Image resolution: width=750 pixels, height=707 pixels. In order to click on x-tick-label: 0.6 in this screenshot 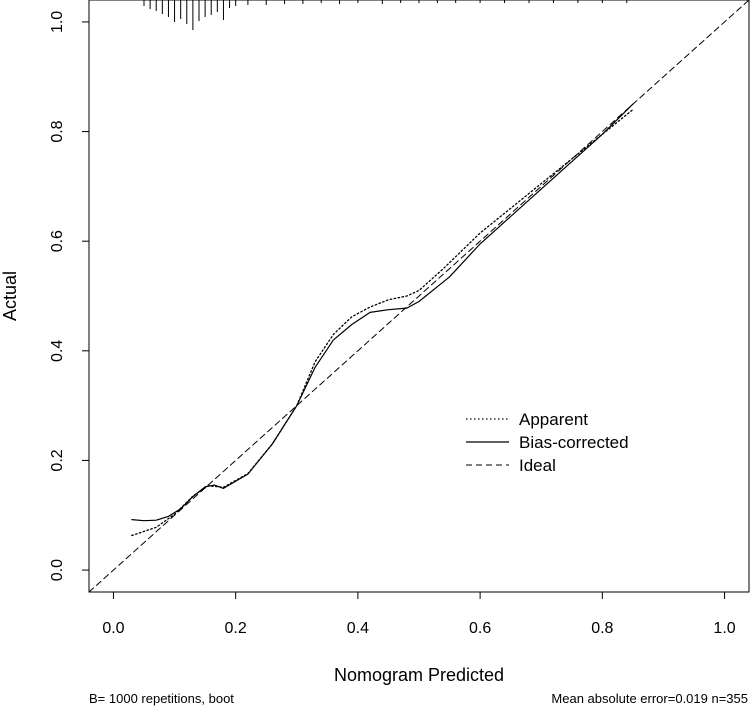, I will do `click(480, 628)`.